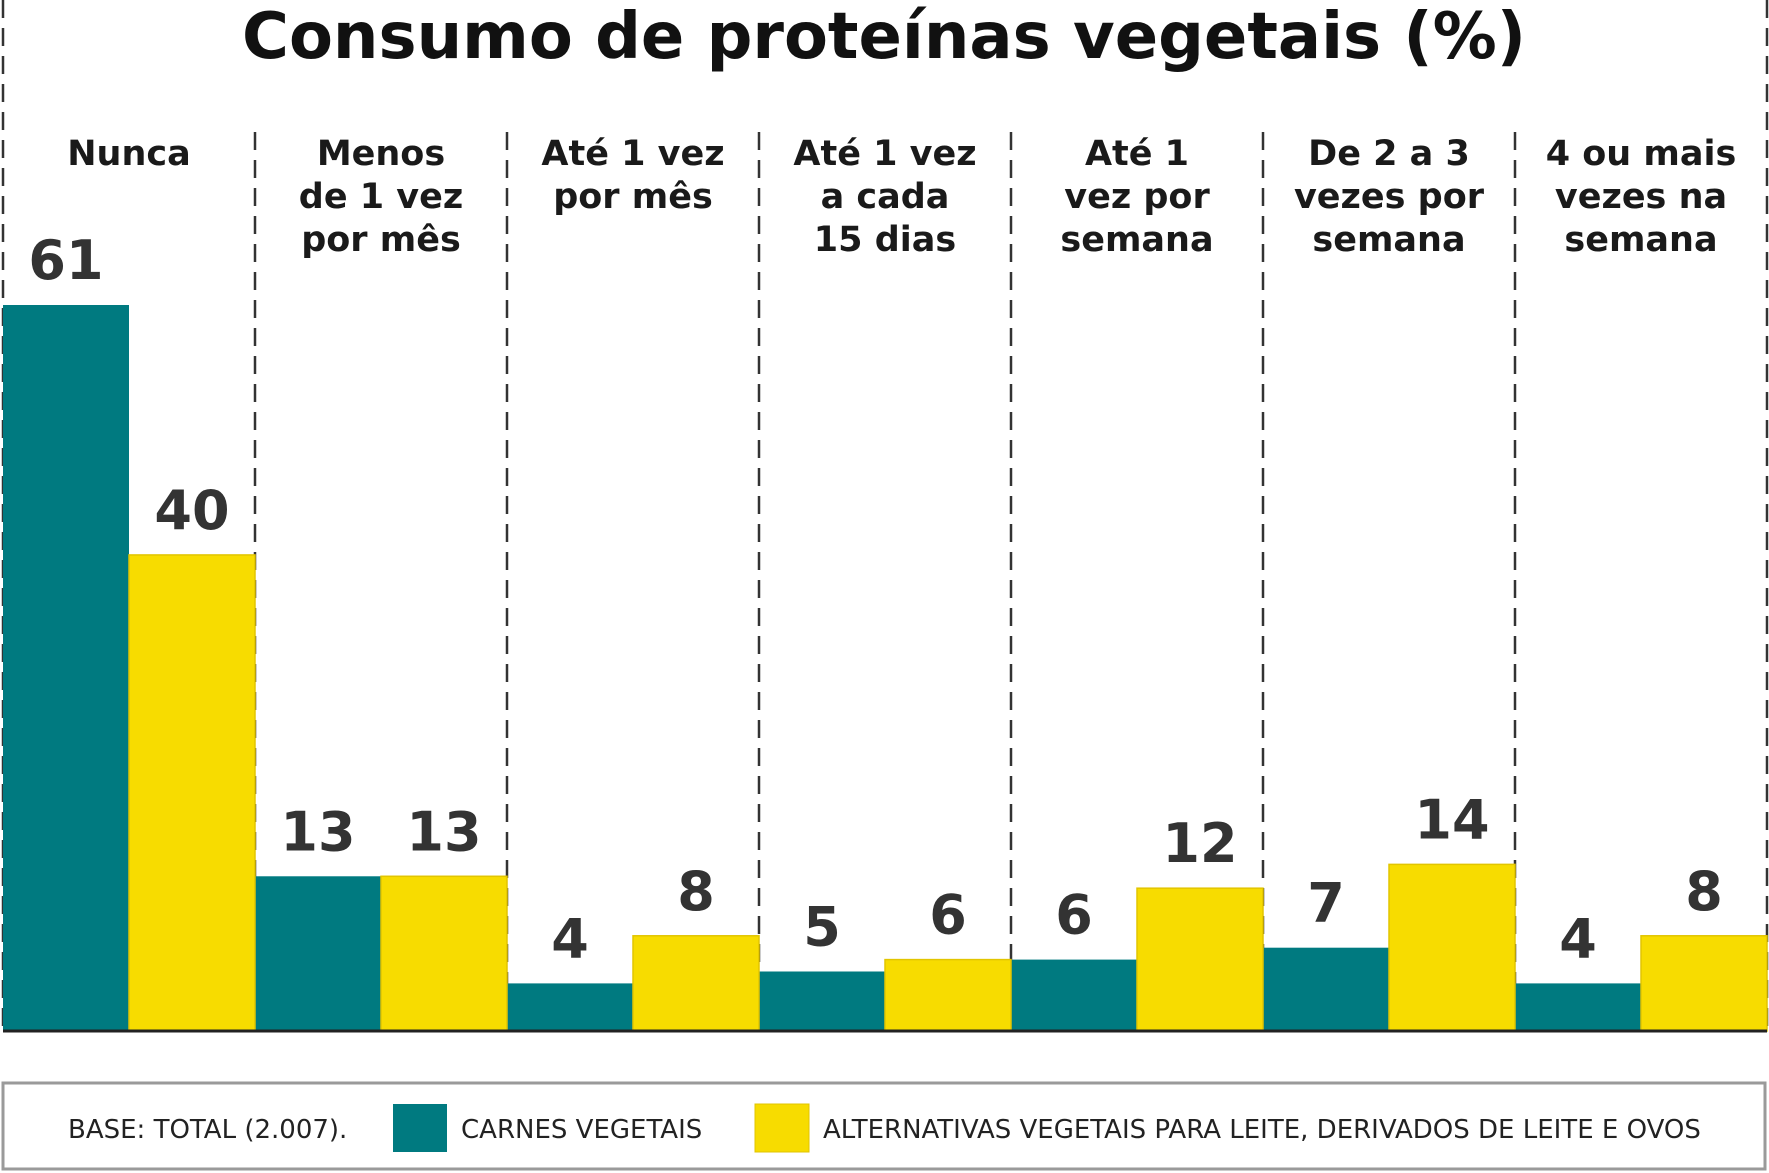  Describe the element at coordinates (65, 260) in the screenshot. I see `value-label: 61` at that location.